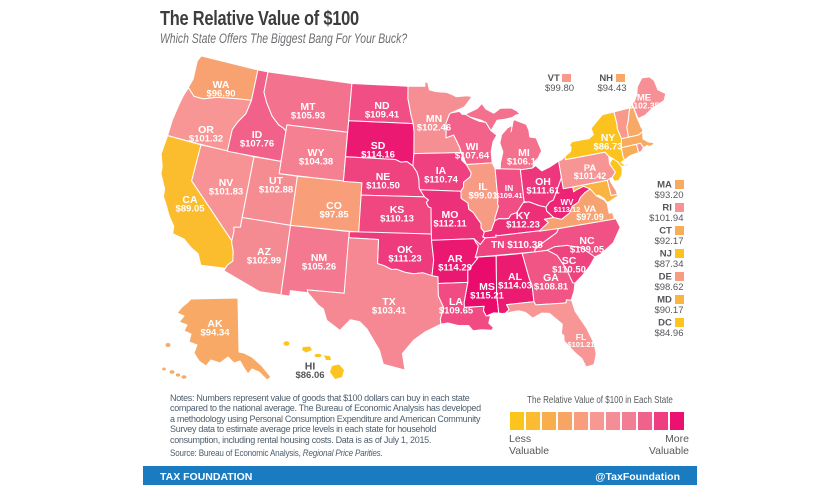 The width and height of the screenshot is (840, 485). I want to click on svg-text: $102.88, so click(276, 190).